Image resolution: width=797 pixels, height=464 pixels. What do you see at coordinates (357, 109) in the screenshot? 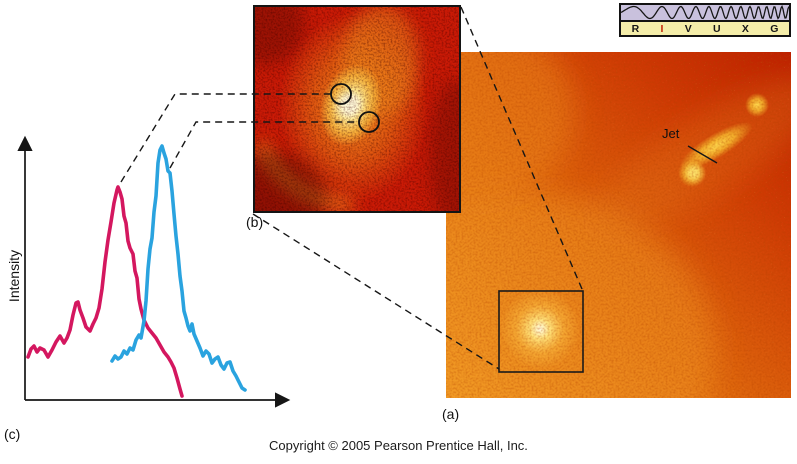
I see `galaxy-core-inset-b` at bounding box center [357, 109].